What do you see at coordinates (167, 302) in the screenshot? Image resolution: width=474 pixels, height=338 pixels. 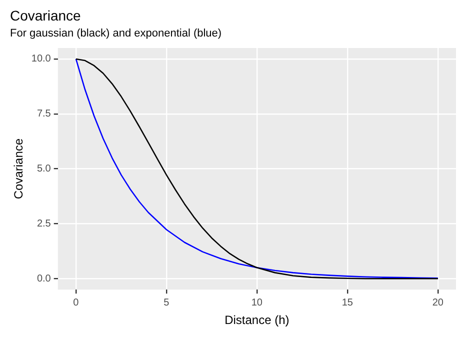 I see `x-tick-label: 5` at bounding box center [167, 302].